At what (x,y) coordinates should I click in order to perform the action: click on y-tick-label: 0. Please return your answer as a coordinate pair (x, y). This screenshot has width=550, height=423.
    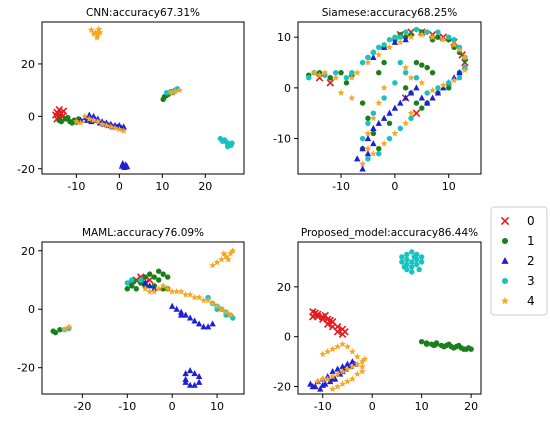
    Looking at the image, I should click on (31, 309).